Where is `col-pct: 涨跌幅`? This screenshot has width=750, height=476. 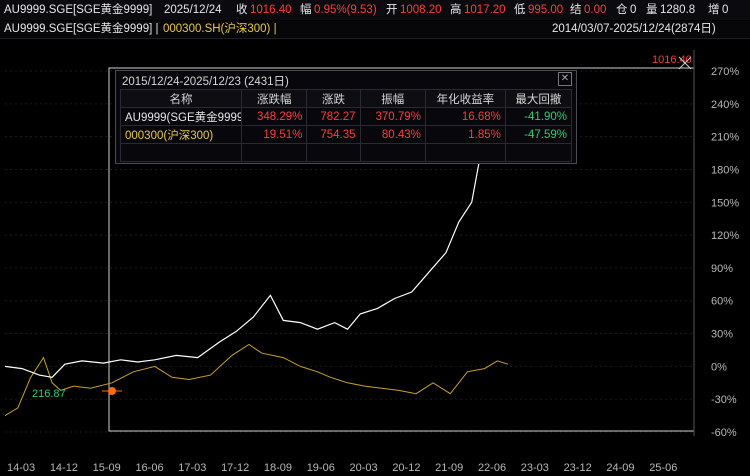
col-pct: 涨跌幅 is located at coordinates (274, 98).